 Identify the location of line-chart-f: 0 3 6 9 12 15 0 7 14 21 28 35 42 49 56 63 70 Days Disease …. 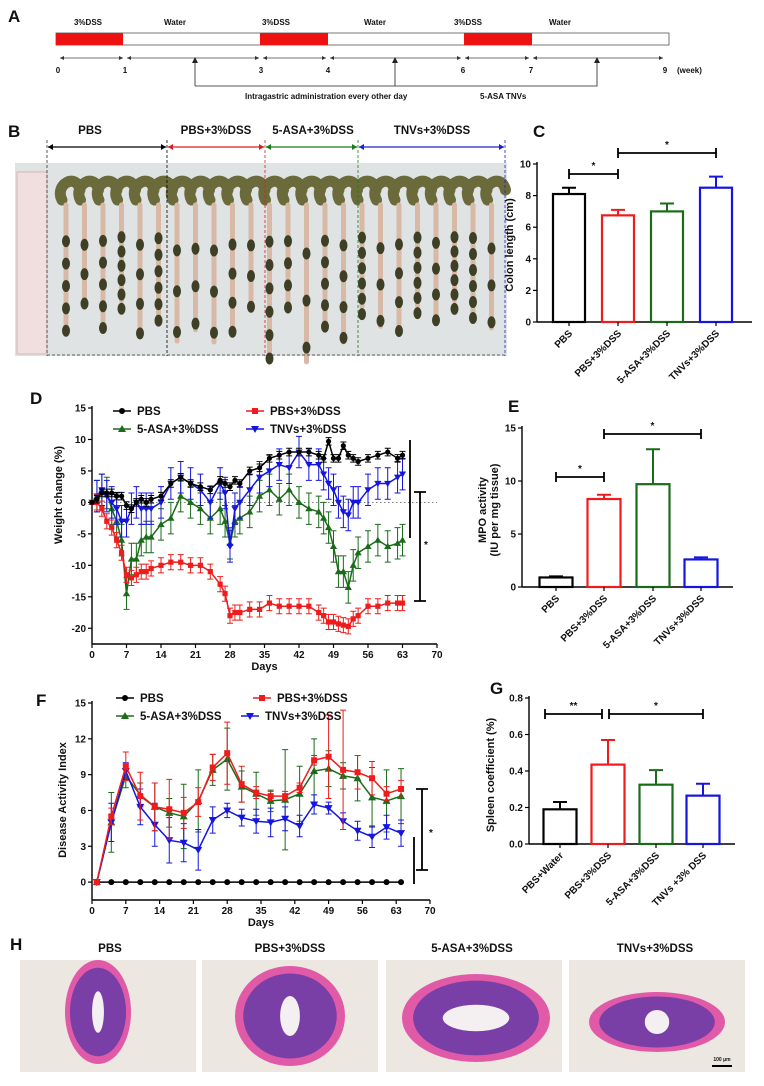
(246, 811).